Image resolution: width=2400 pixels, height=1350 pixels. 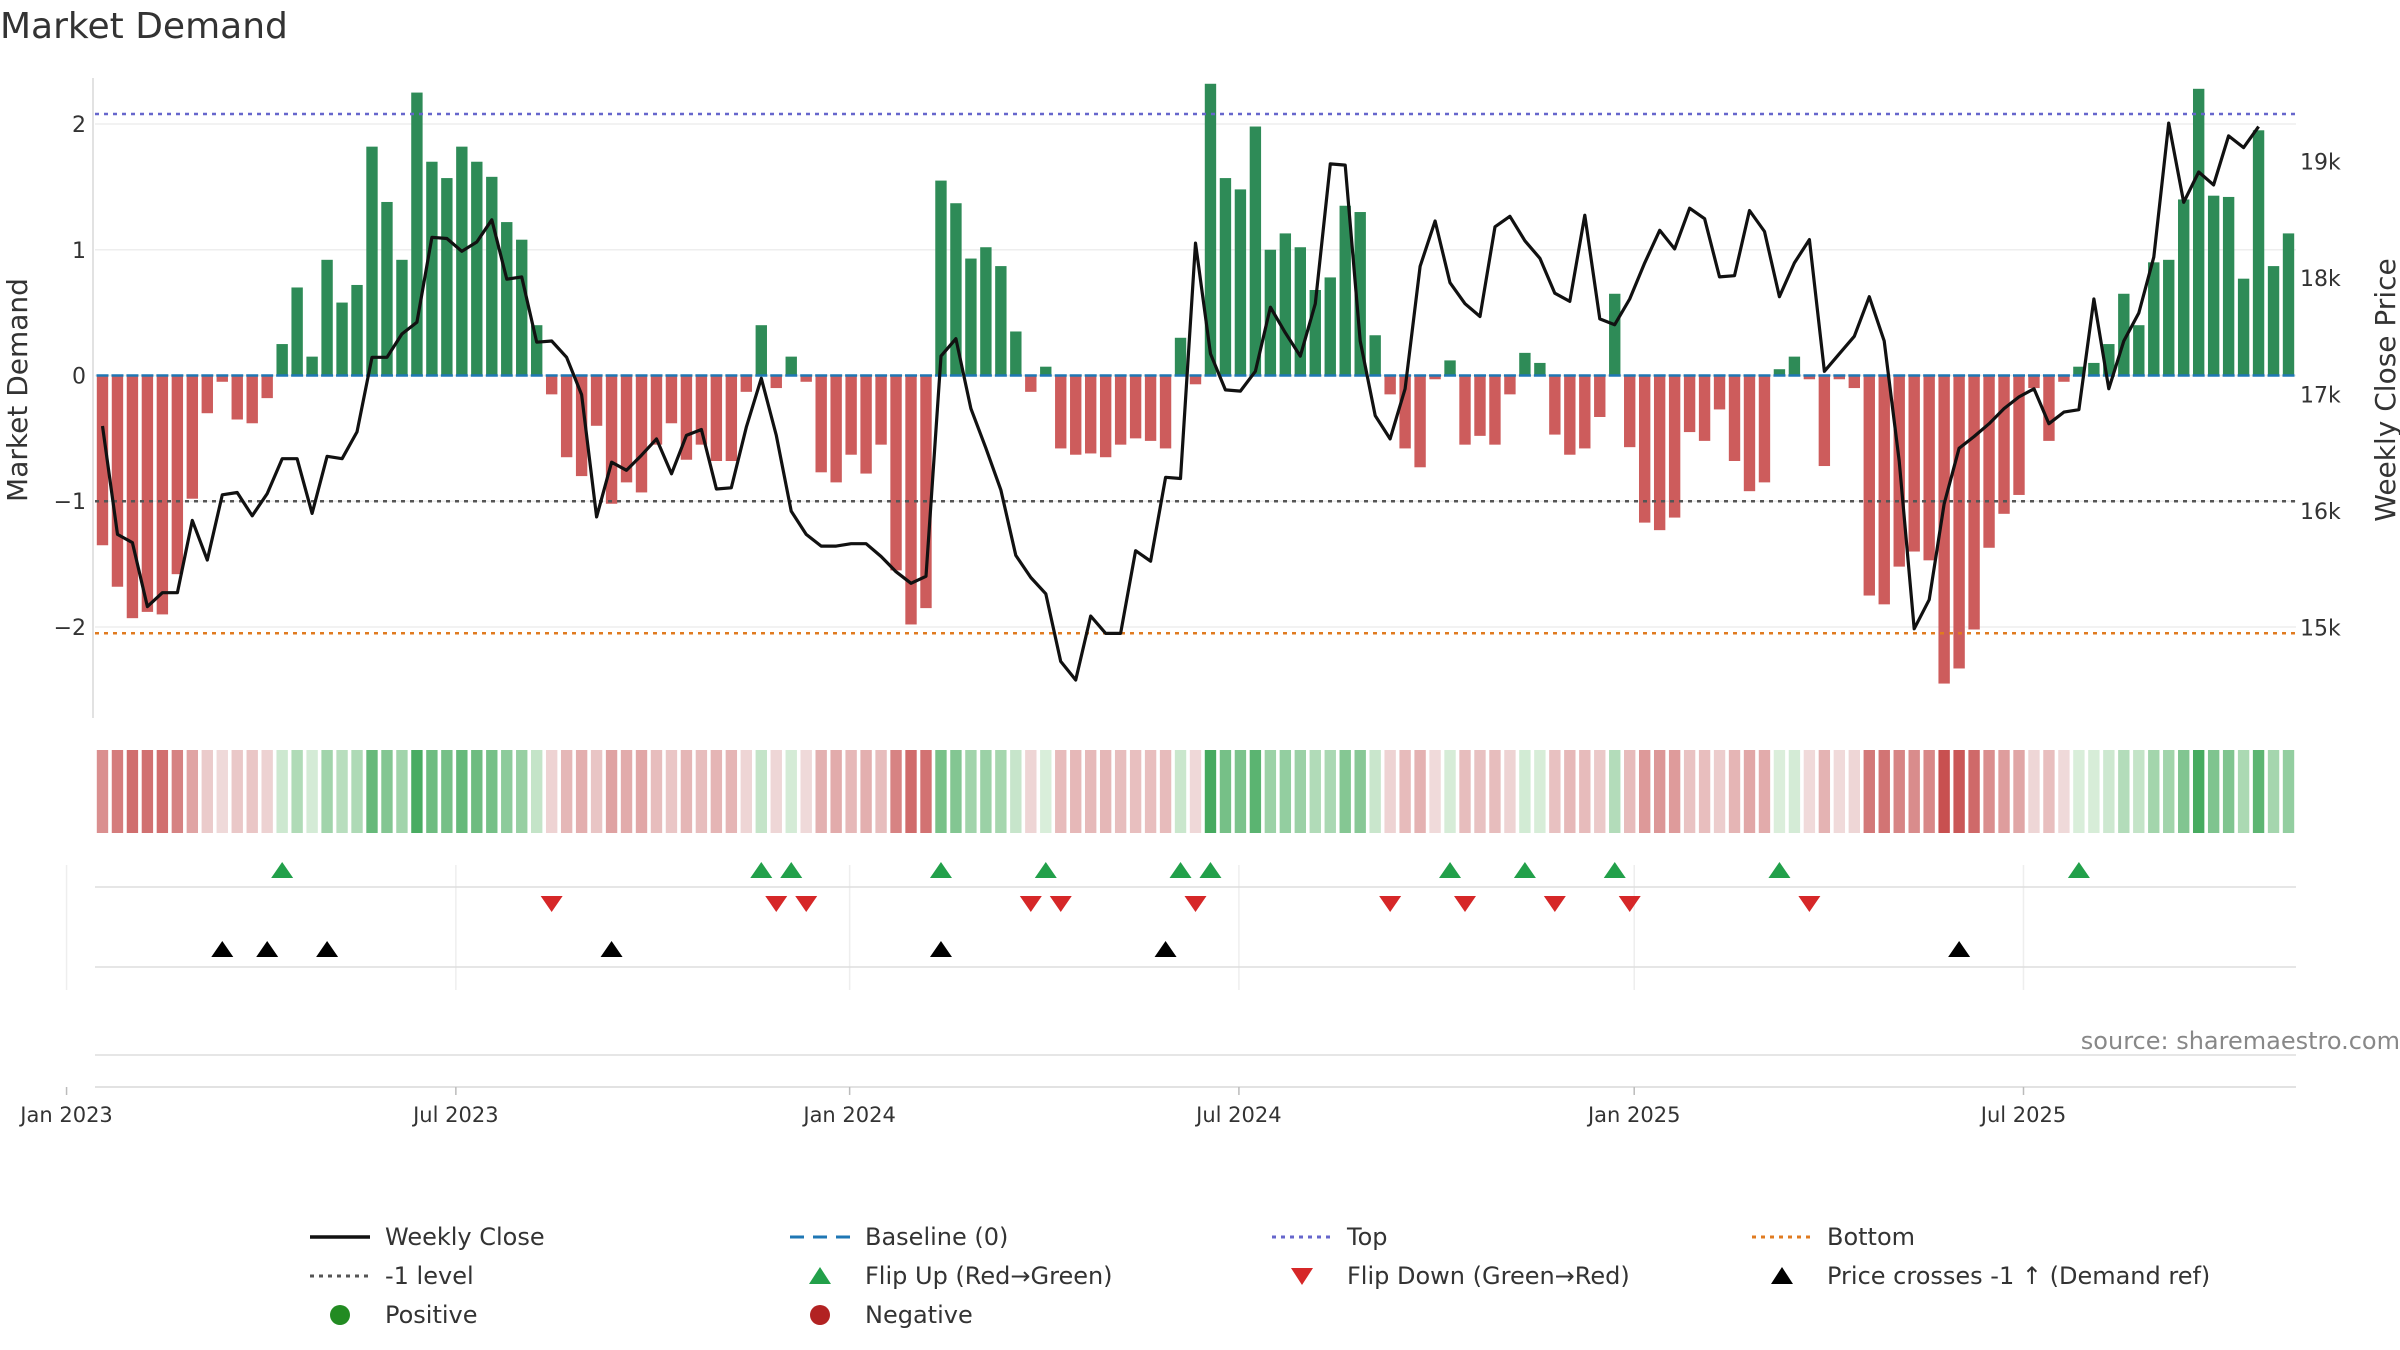 What do you see at coordinates (1460, 1276) in the screenshot?
I see `legend-item: Flip Down (Green→Red)` at bounding box center [1460, 1276].